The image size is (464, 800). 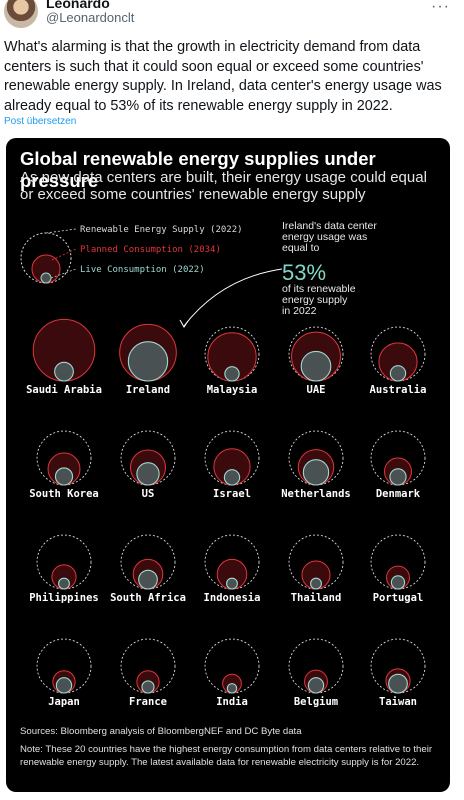 I want to click on annotation-text: energy supply, so click(x=315, y=300).